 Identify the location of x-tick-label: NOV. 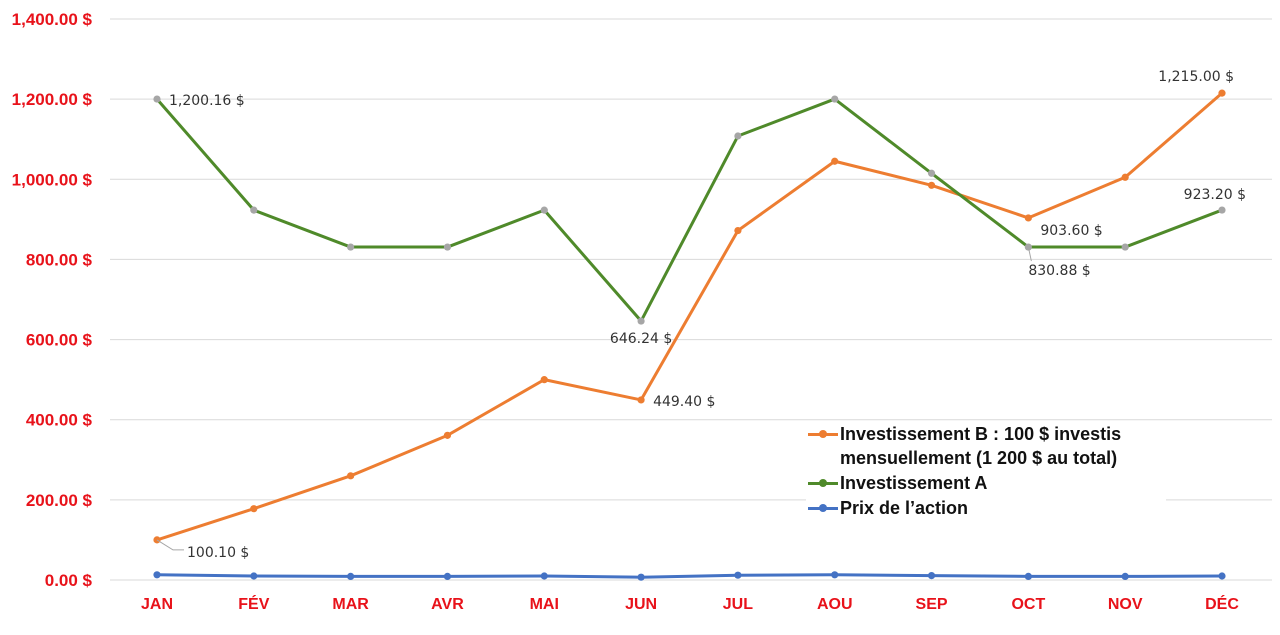
(1125, 604).